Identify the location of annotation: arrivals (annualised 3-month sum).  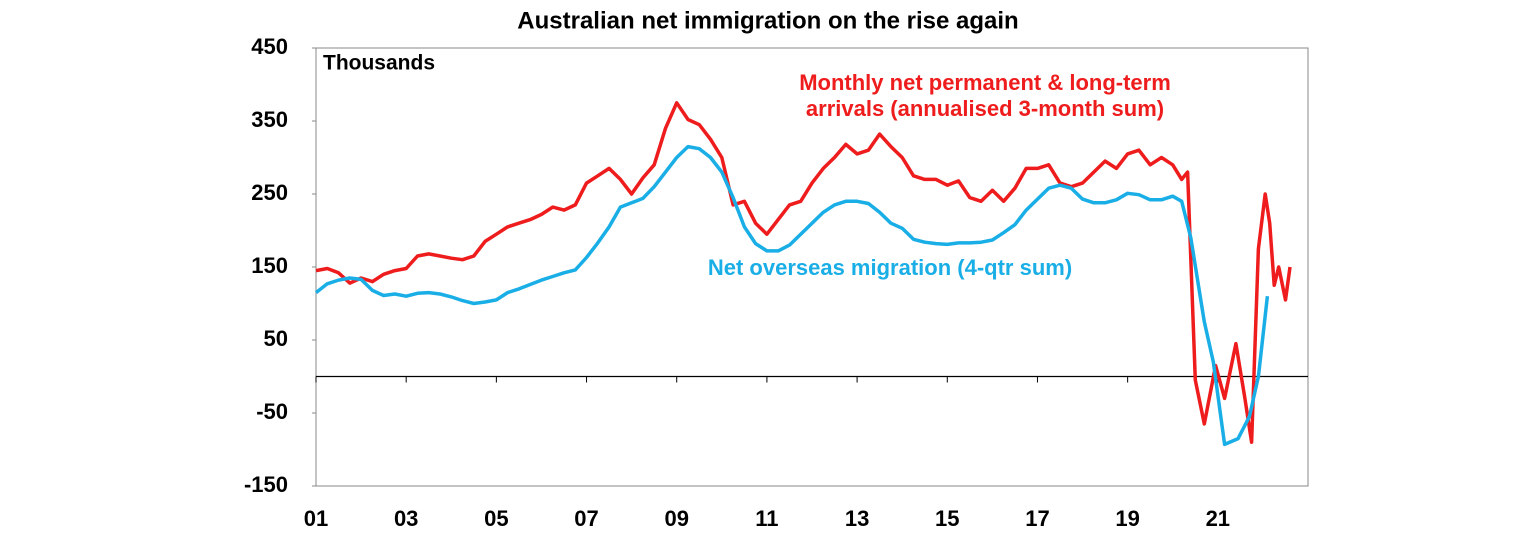
(985, 108).